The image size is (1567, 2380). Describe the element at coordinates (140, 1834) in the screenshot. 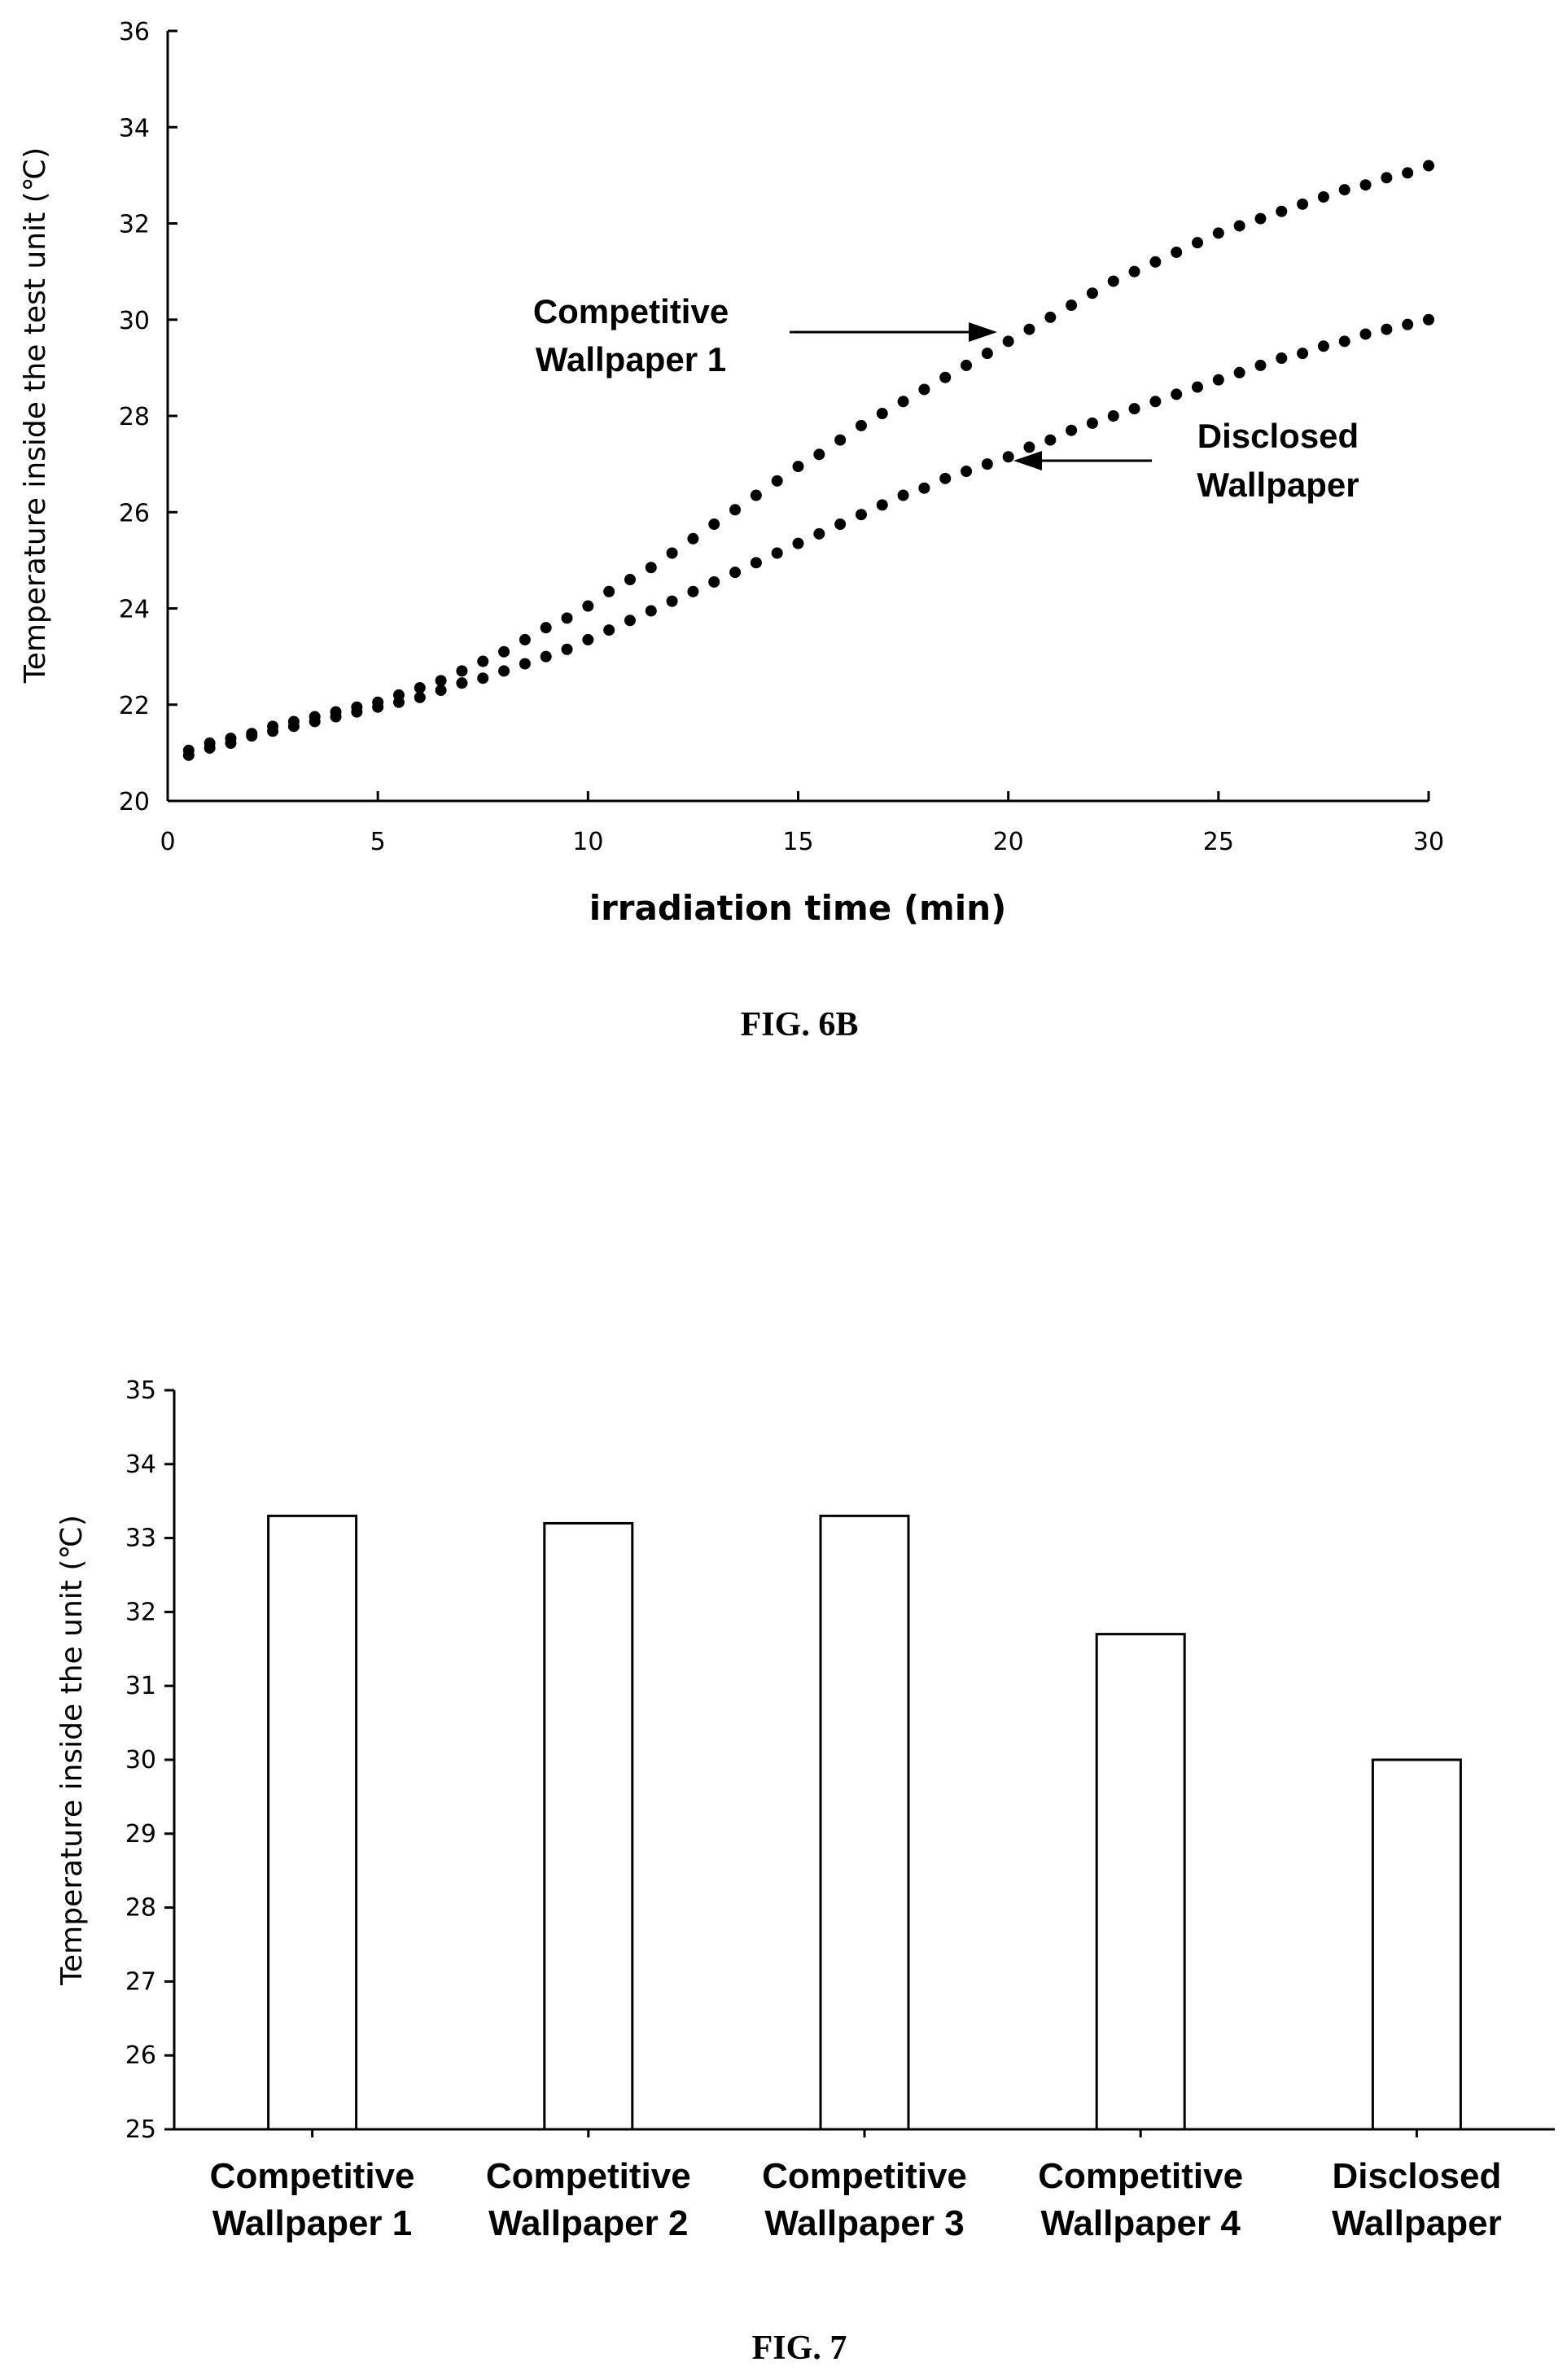

I see `y-tick-label: 29` at that location.